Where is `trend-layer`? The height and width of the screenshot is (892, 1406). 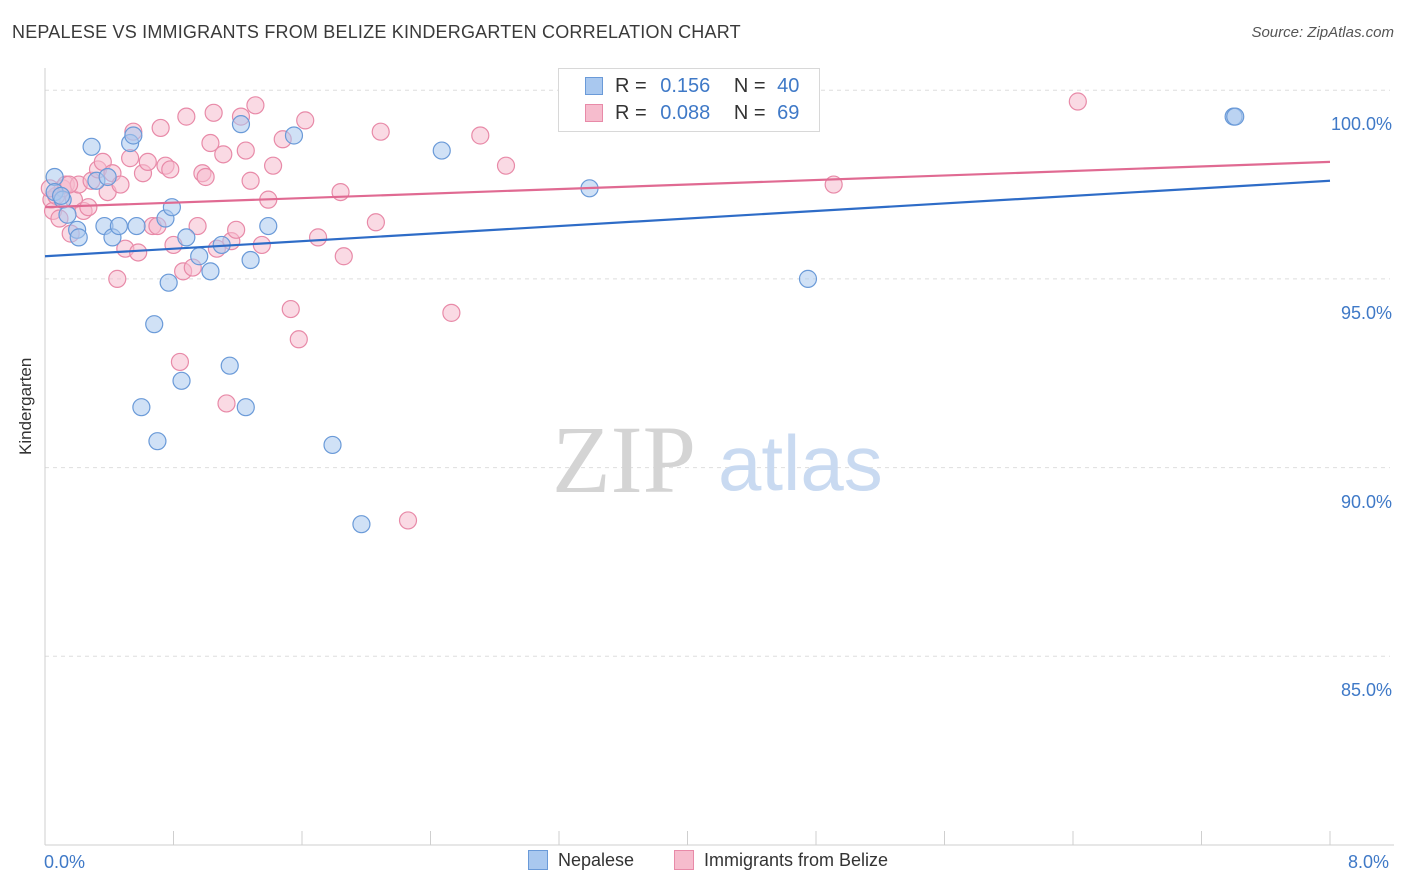
trend-layer is located at coordinates (687, 209).